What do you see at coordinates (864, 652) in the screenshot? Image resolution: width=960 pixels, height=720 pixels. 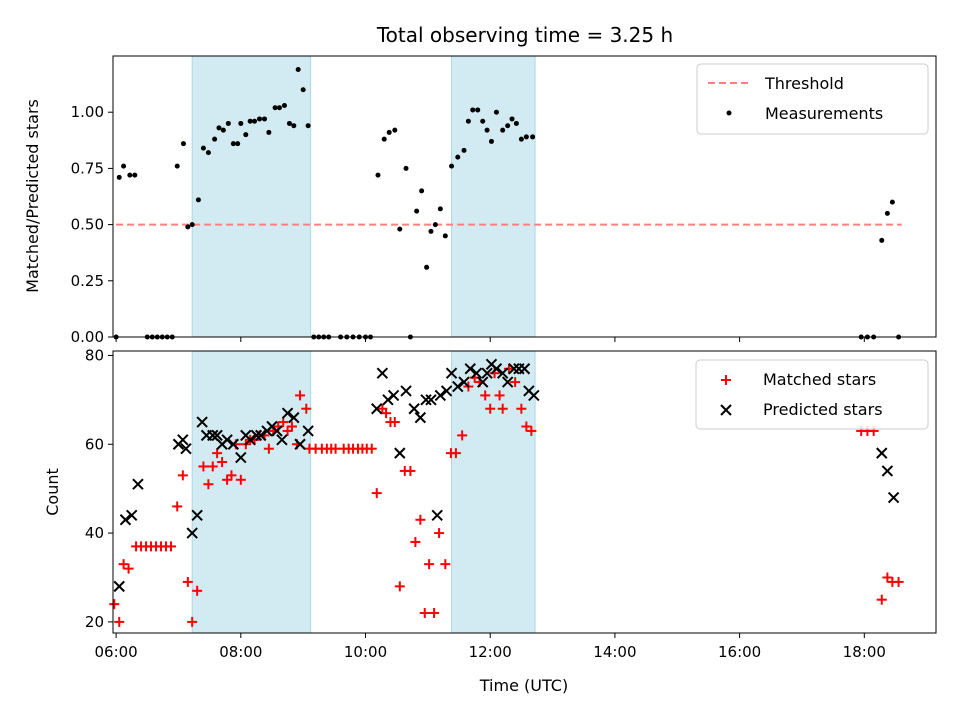 I see `bottom-xtick-label: 18:00` at bounding box center [864, 652].